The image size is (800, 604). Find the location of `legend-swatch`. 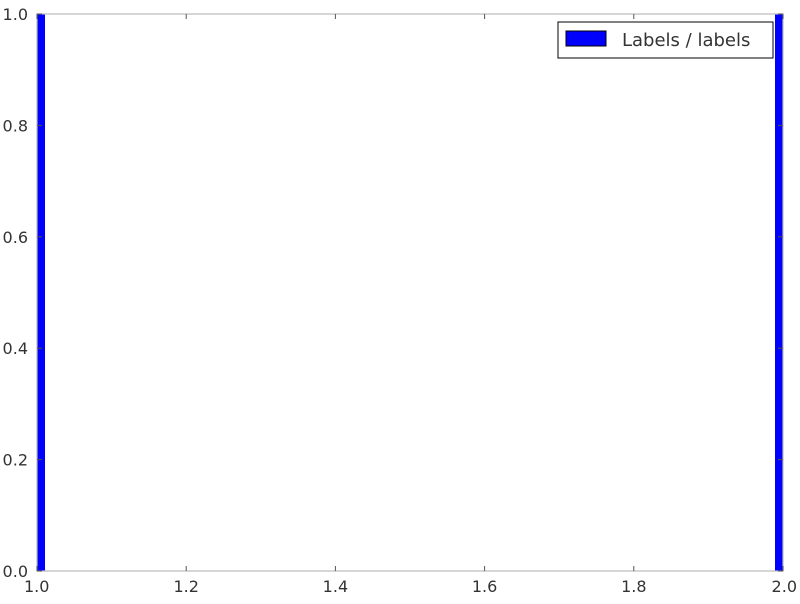

legend-swatch is located at coordinates (586, 38).